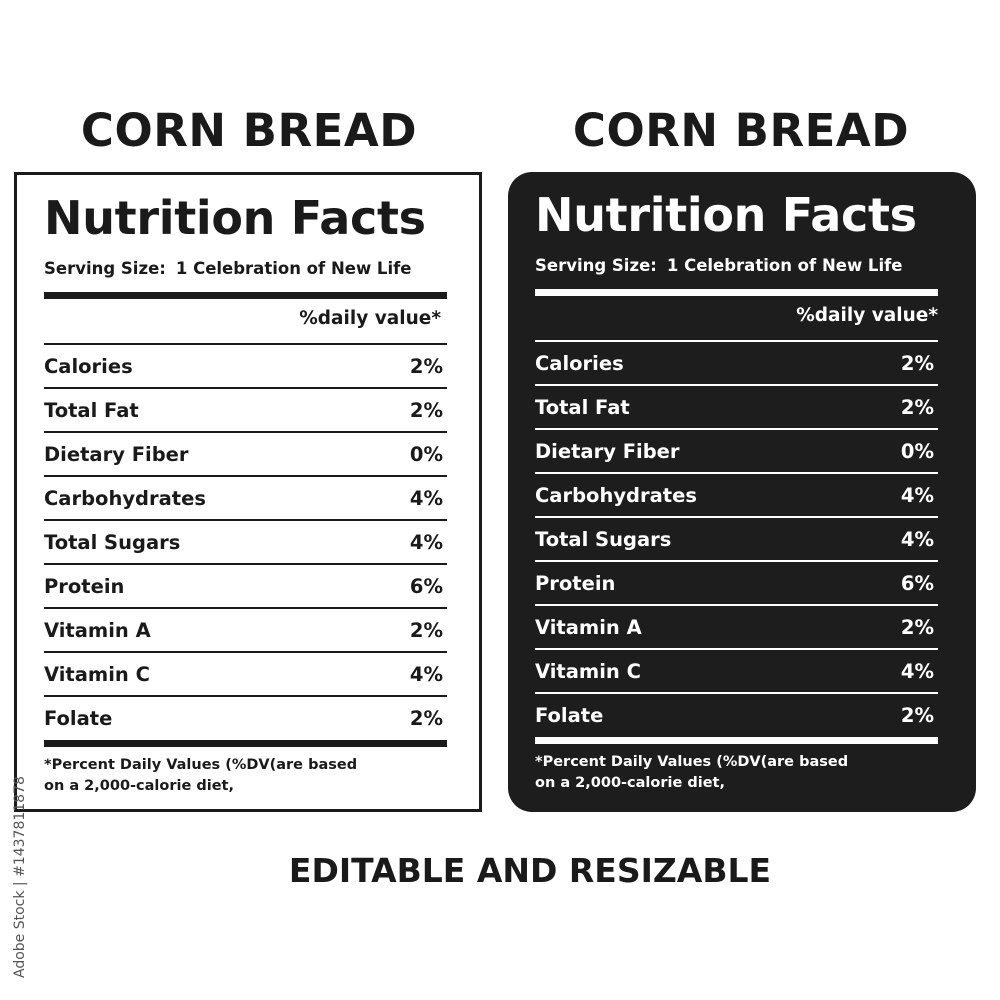  Describe the element at coordinates (741, 130) in the screenshot. I see `heading-right: CORN BREAD` at that location.